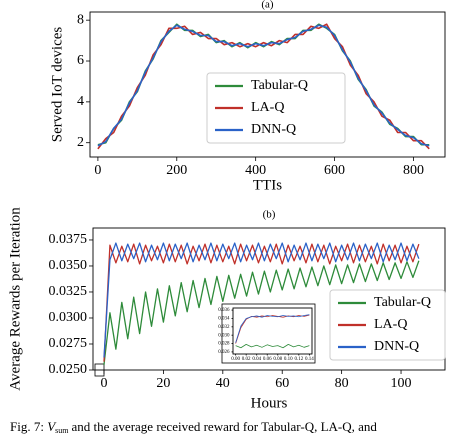 This screenshot has height=434, width=474. Describe the element at coordinates (52, 426) in the screenshot. I see `caption-symbol: V` at that location.